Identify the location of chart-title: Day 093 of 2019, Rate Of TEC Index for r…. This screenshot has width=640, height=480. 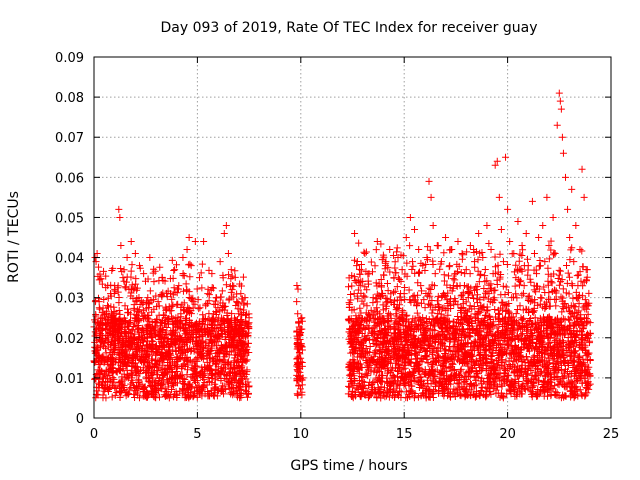
(349, 28).